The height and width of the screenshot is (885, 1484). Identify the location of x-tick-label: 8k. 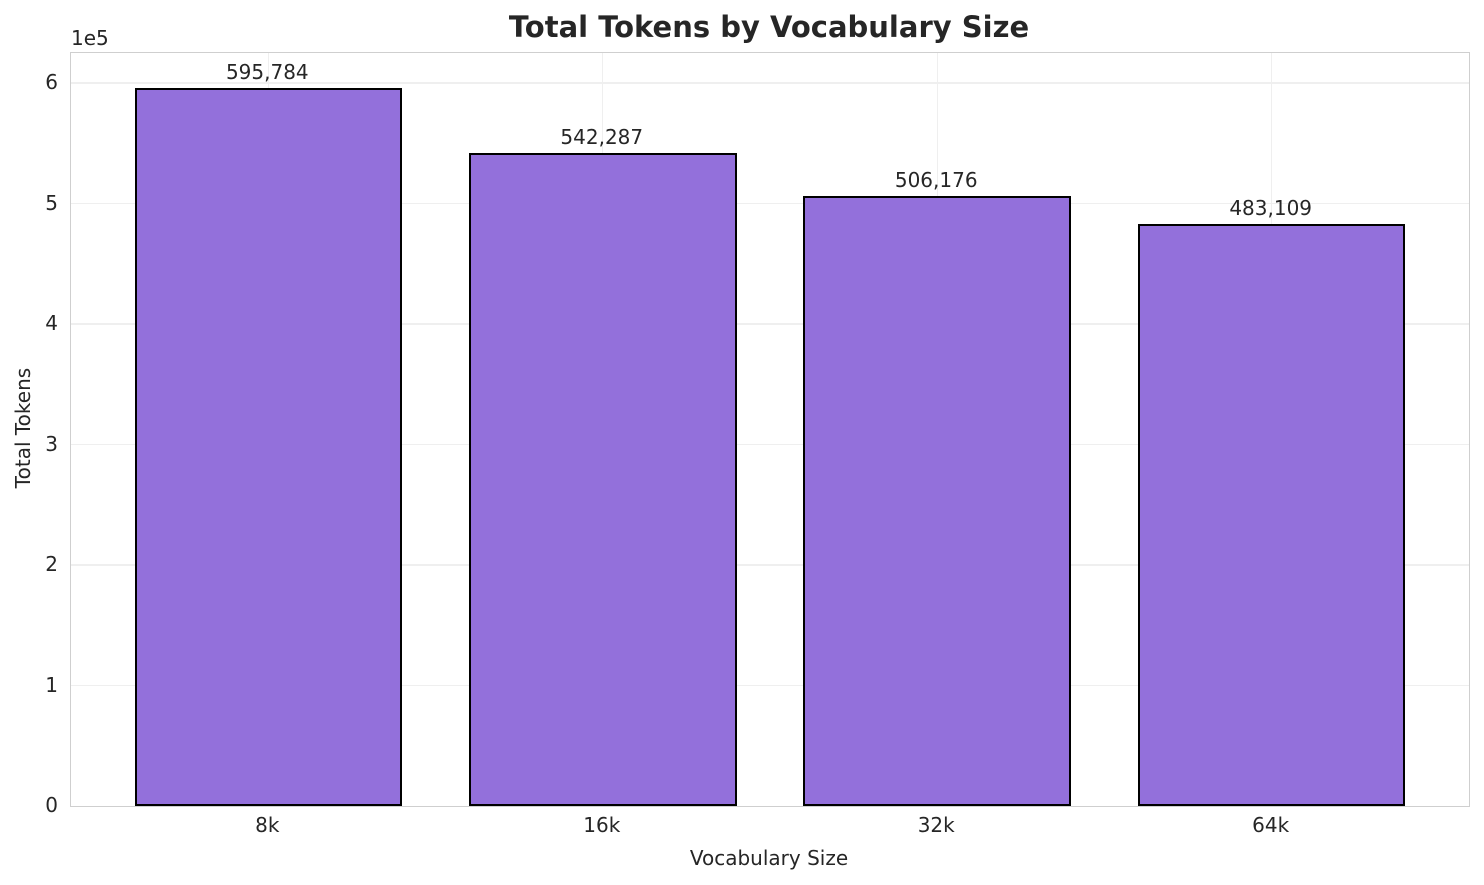
(267, 825).